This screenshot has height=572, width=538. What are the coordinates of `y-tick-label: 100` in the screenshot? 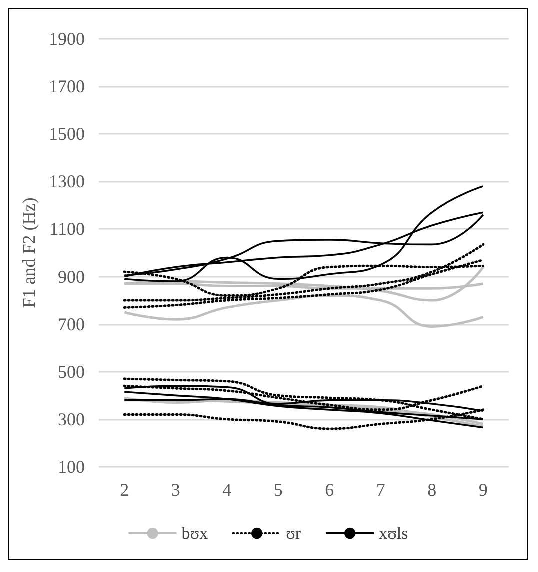 It's located at (71, 467).